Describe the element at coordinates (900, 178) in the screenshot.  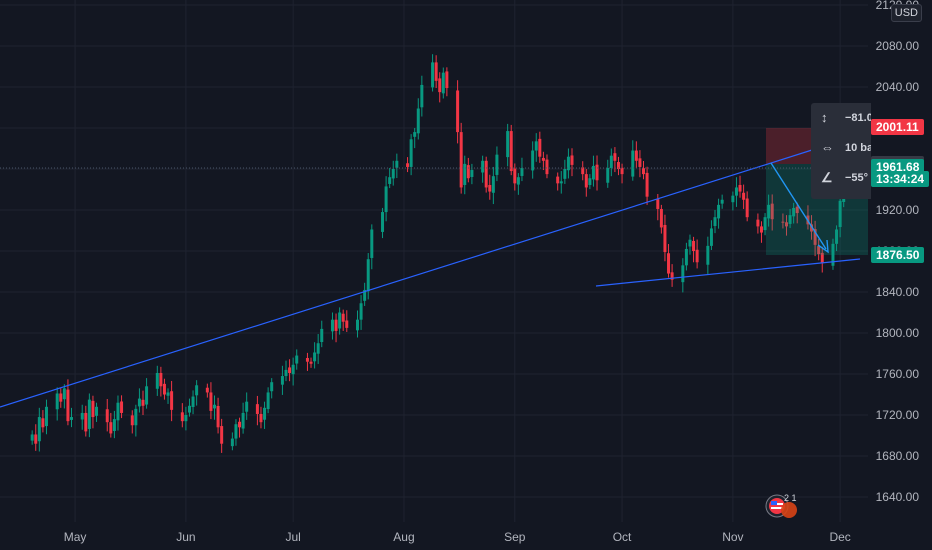
I see `price-tag: 13:34:24` at that location.